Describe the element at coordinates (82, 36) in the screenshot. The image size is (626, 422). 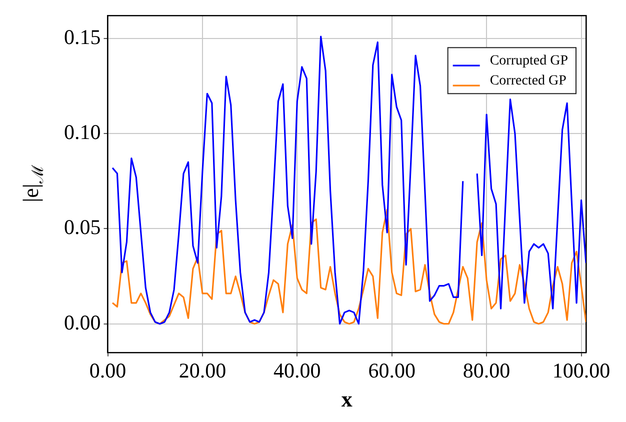
I see `y-tick-label: 0.15` at that location.